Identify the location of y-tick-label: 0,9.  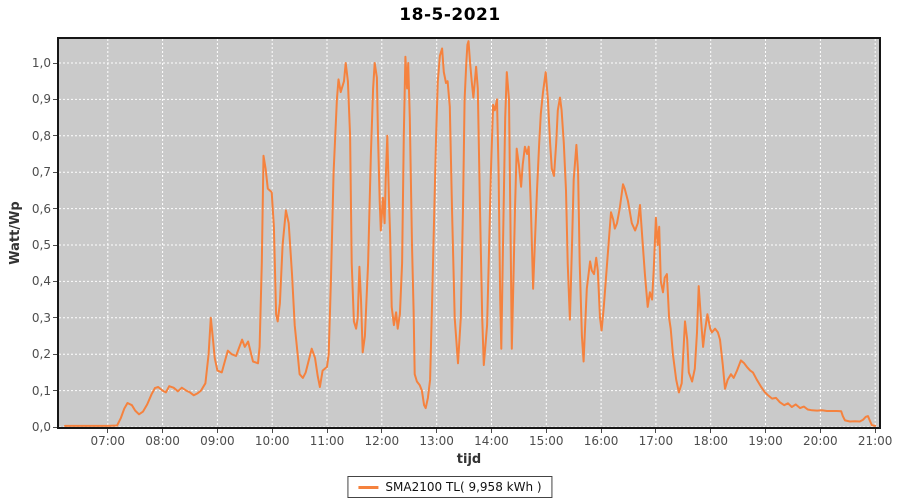
(41, 99).